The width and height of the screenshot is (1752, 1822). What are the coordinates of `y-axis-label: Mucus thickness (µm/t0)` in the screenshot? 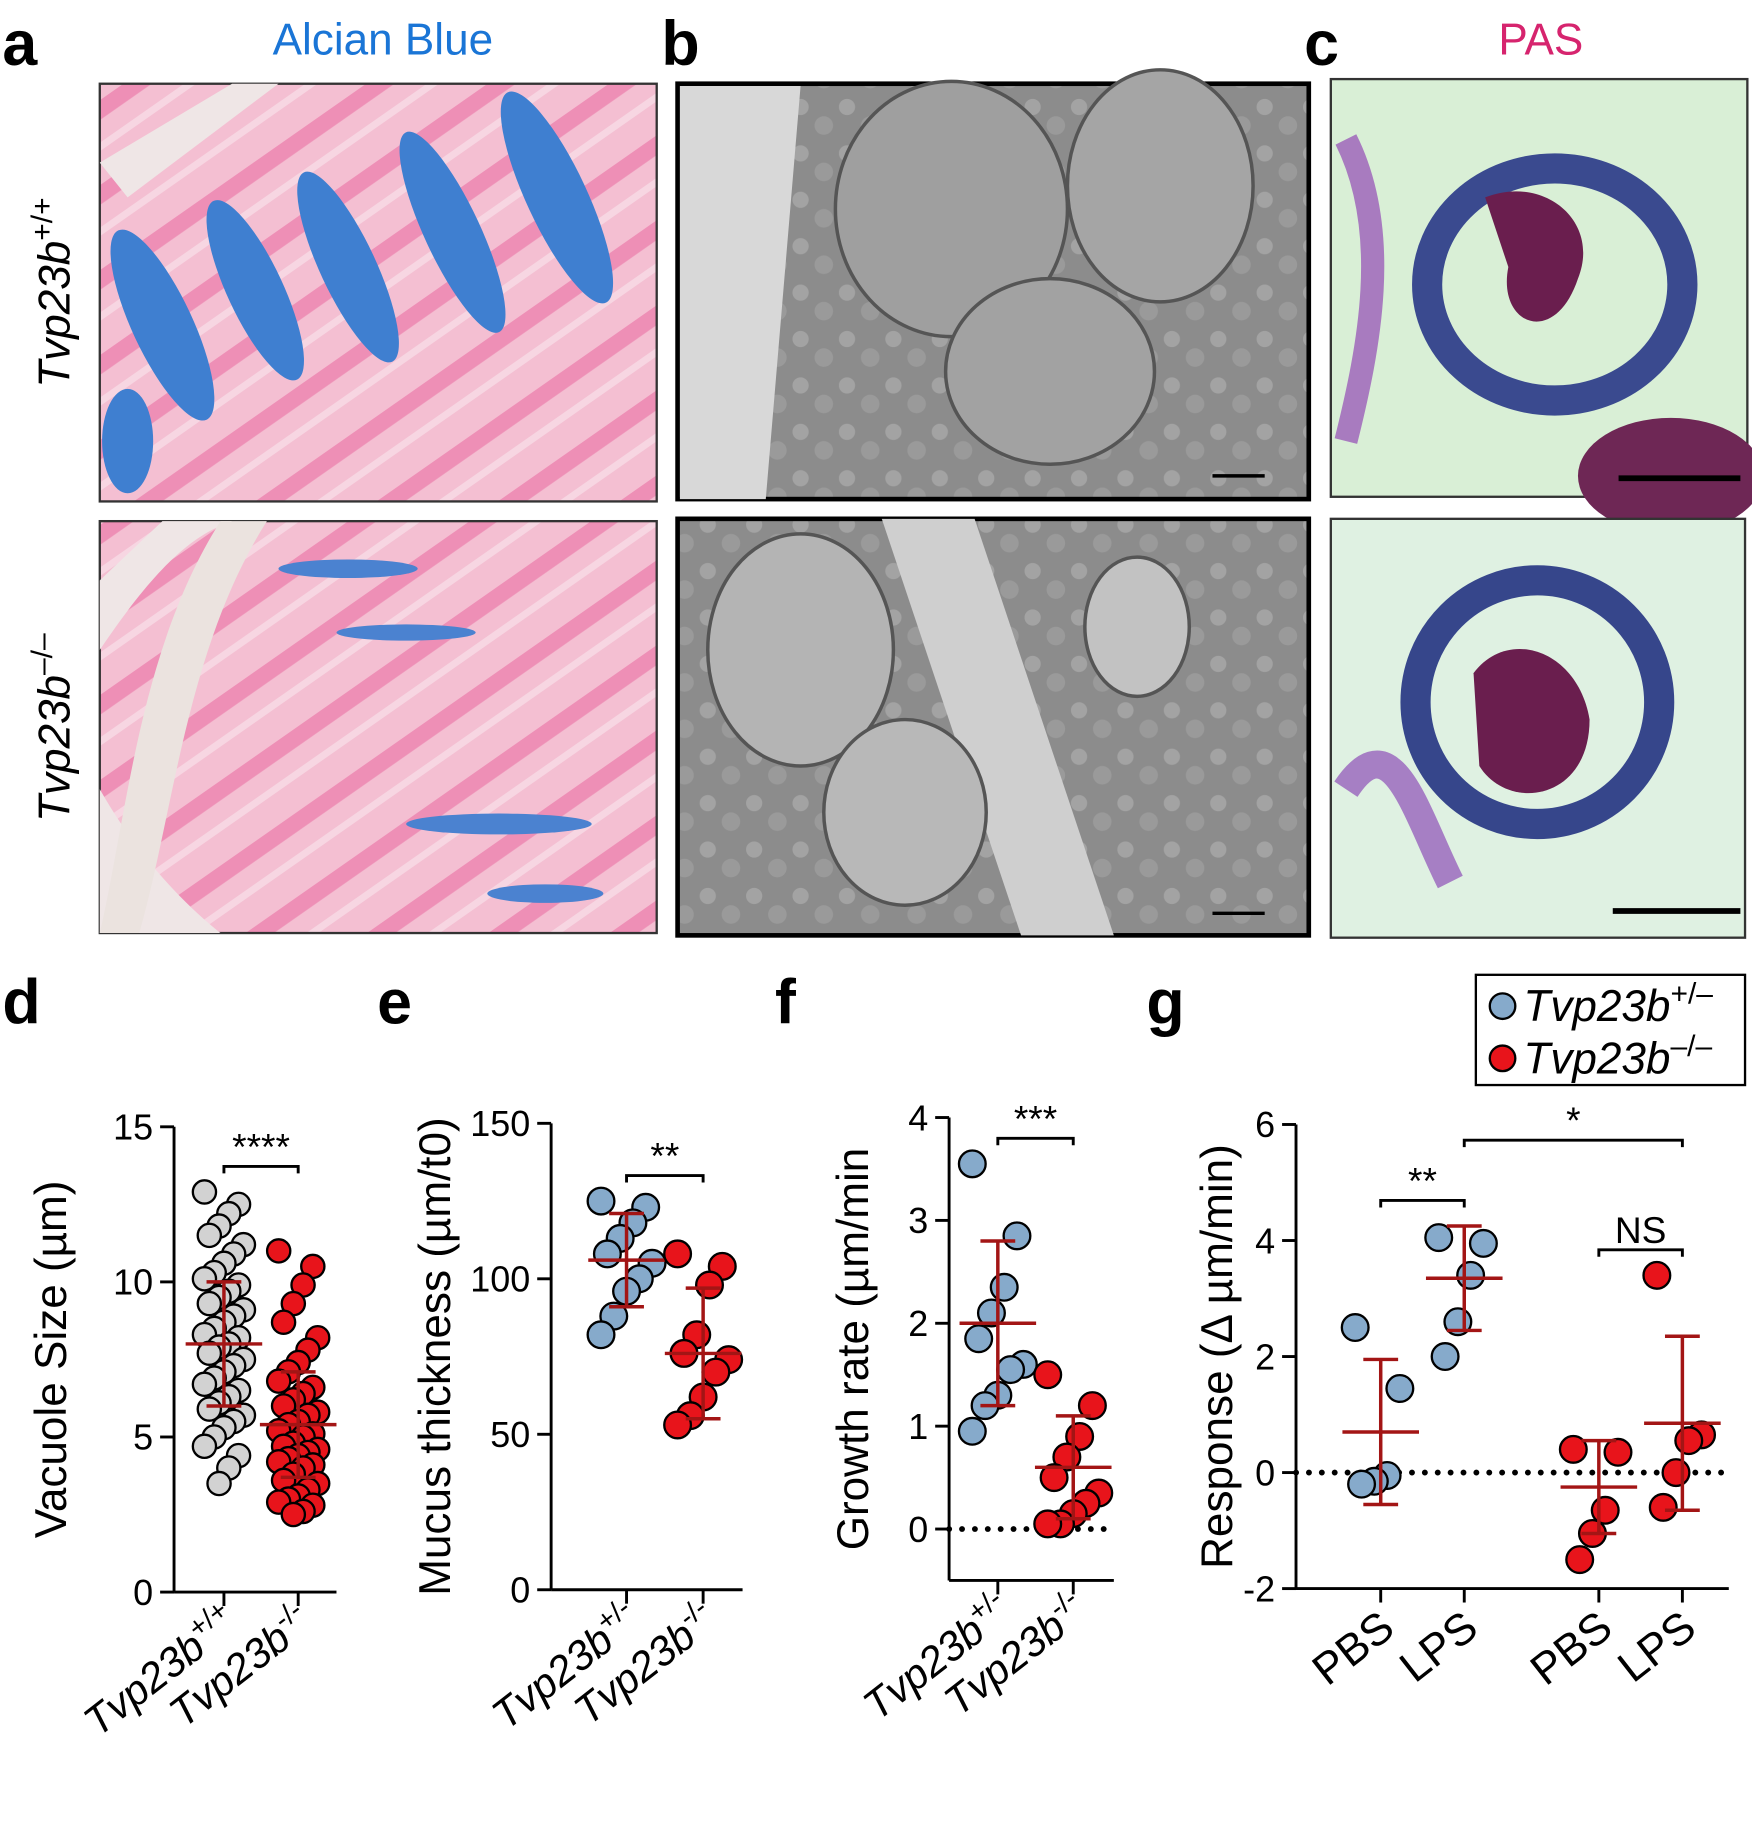 It's located at (435, 1356).